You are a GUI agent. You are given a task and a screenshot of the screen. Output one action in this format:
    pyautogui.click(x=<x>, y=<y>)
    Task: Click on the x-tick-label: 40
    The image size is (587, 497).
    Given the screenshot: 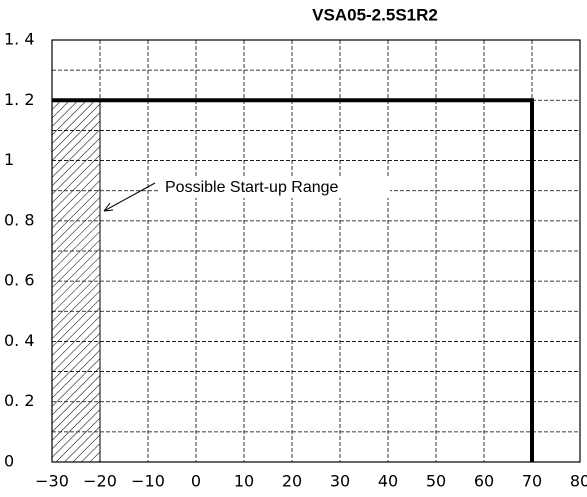 What is the action you would take?
    pyautogui.click(x=388, y=481)
    